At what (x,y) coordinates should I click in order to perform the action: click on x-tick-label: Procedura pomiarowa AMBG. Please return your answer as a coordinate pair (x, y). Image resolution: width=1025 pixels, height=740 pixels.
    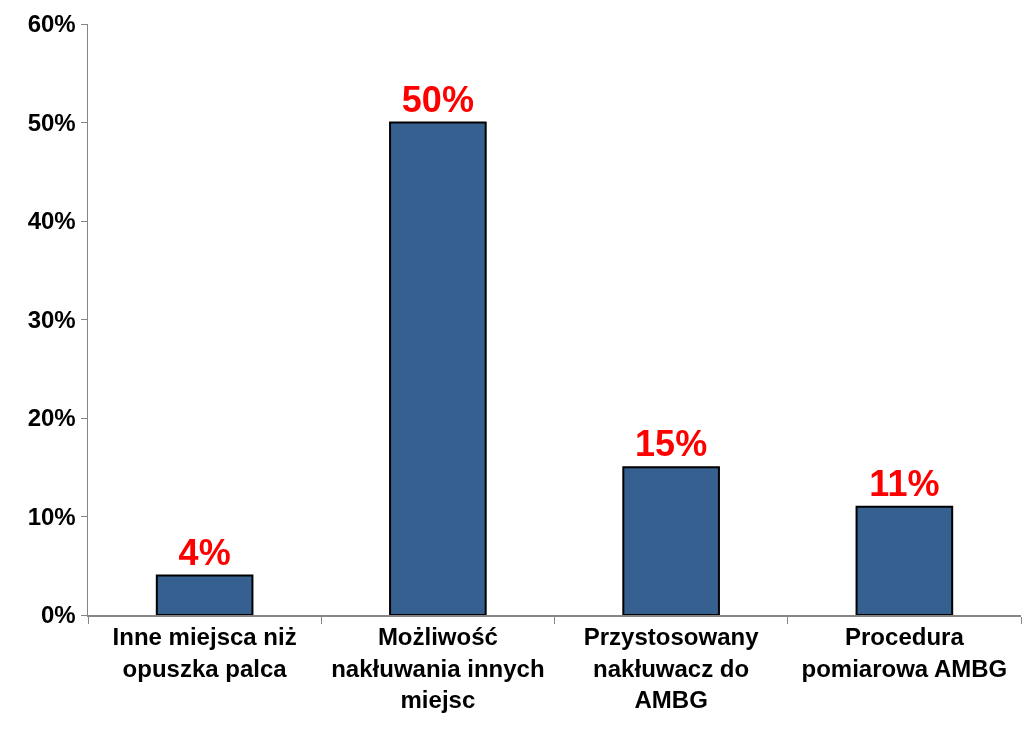
    Looking at the image, I should click on (904, 652).